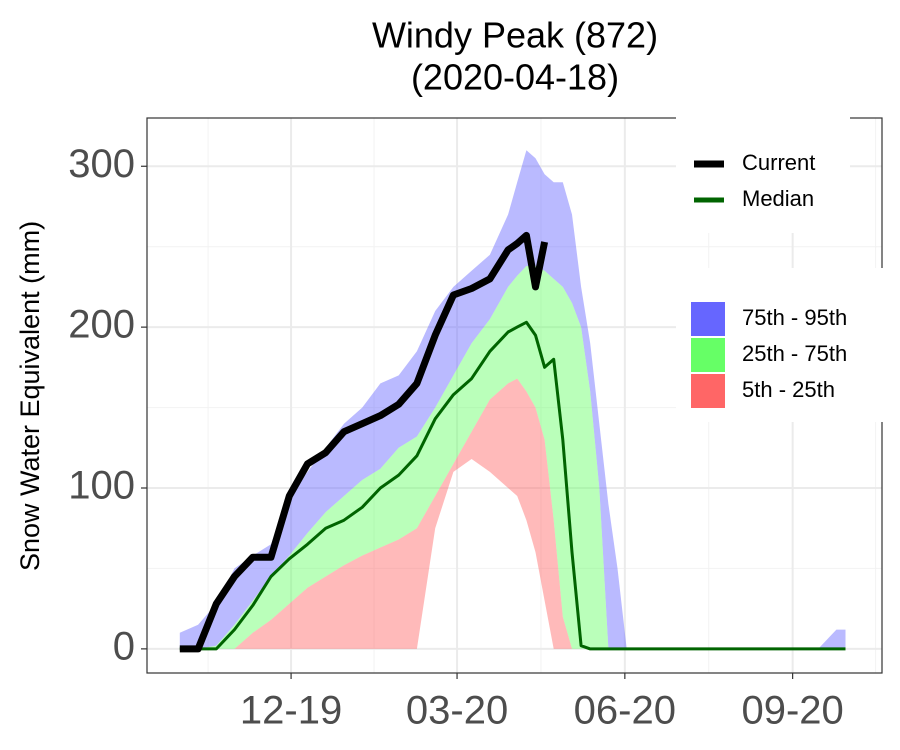  I want to click on y-tick-label: 200, so click(101, 325).